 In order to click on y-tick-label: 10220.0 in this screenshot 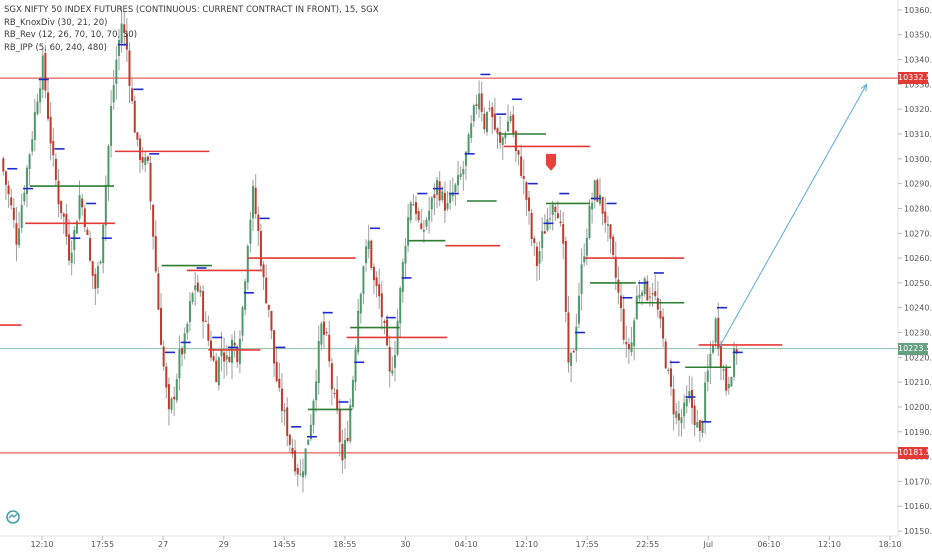, I will do `click(918, 357)`.